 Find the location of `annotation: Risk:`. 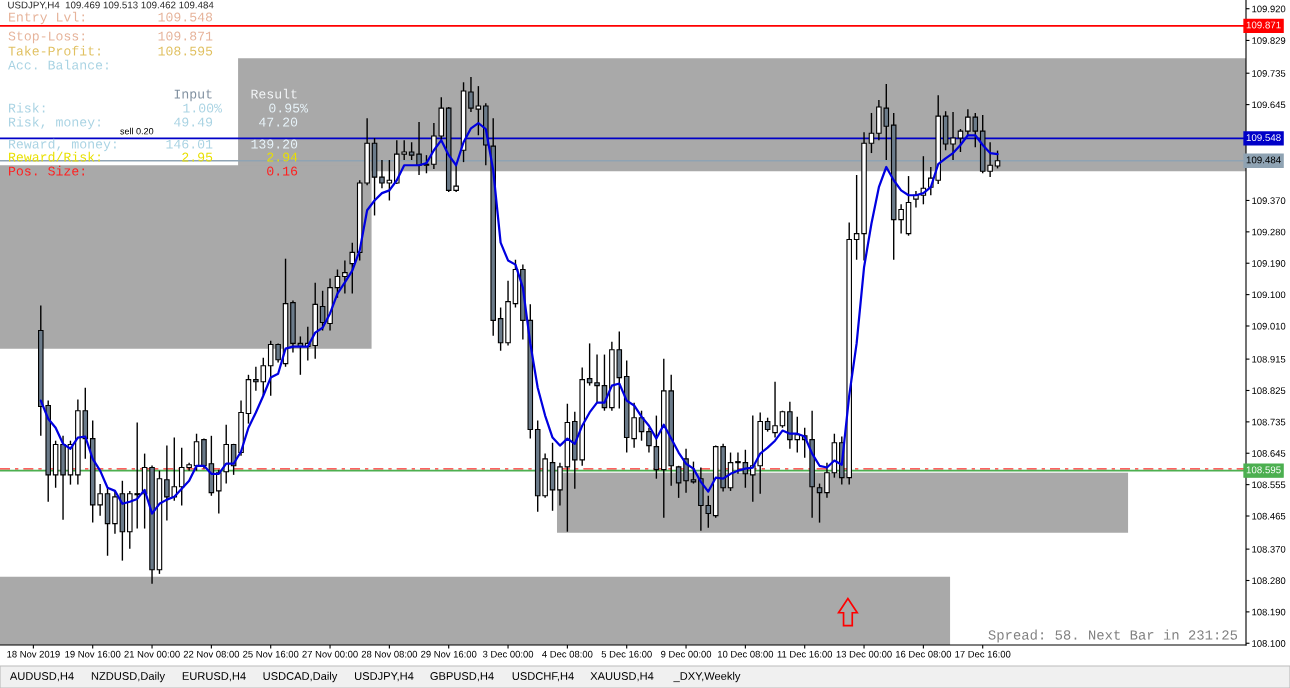

annotation: Risk: is located at coordinates (27, 107).